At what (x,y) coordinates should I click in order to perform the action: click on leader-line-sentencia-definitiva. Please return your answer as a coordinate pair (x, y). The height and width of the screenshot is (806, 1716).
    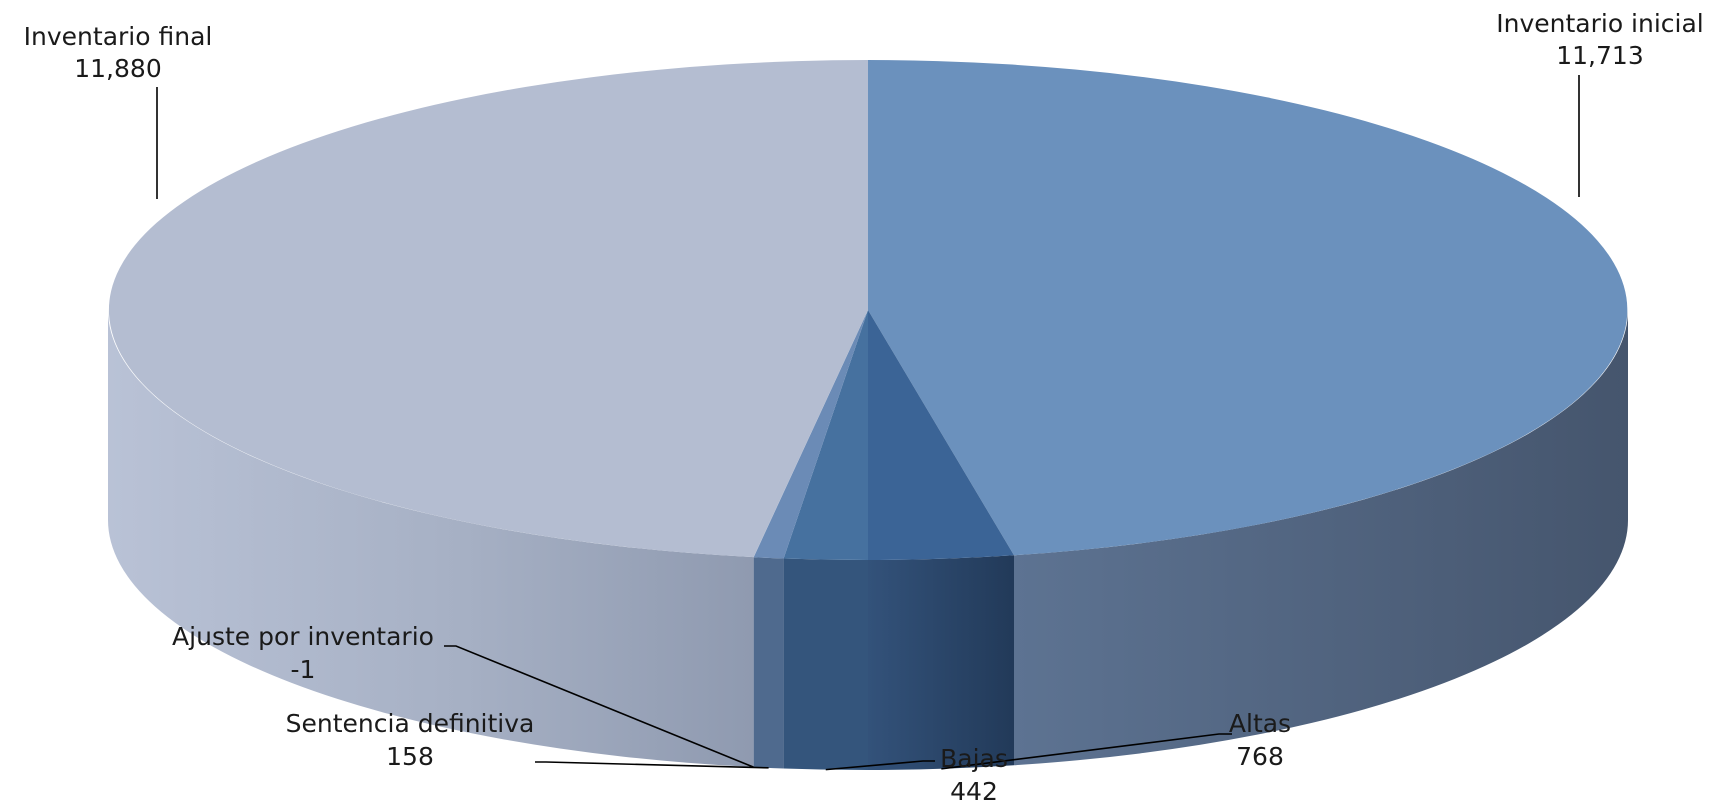
    Looking at the image, I should click on (652, 765).